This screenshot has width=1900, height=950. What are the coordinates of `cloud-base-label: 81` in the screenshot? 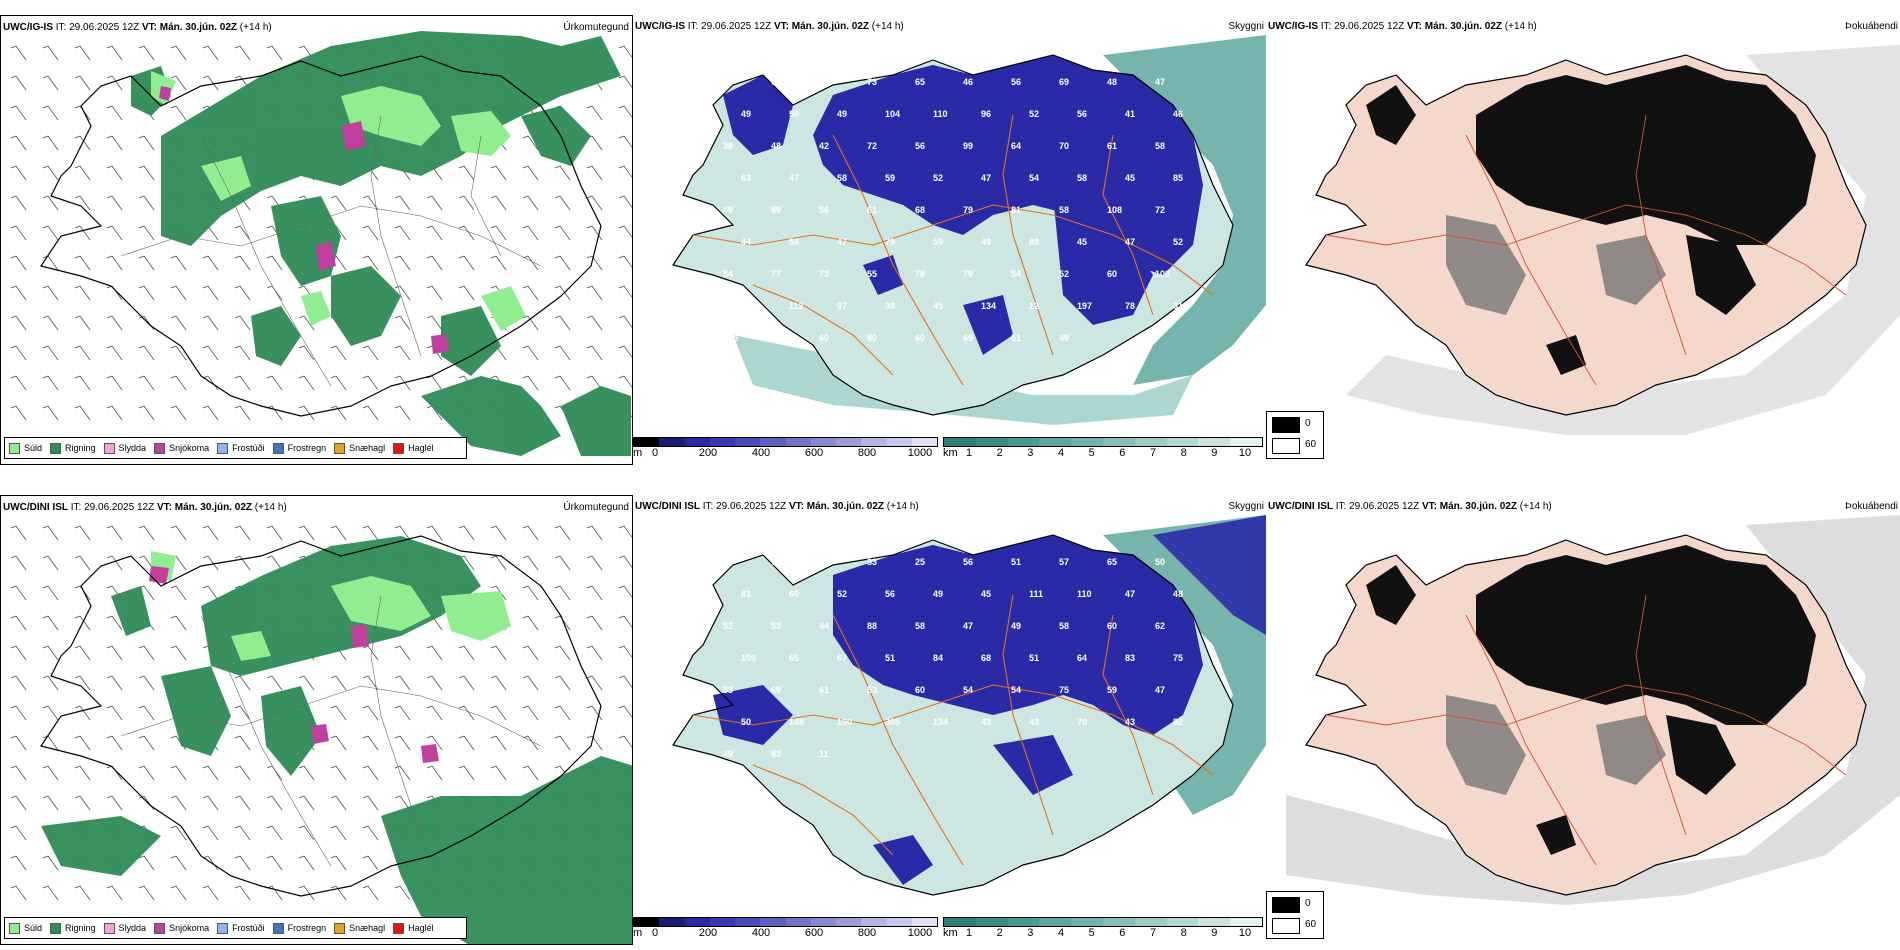 It's located at (1016, 210).